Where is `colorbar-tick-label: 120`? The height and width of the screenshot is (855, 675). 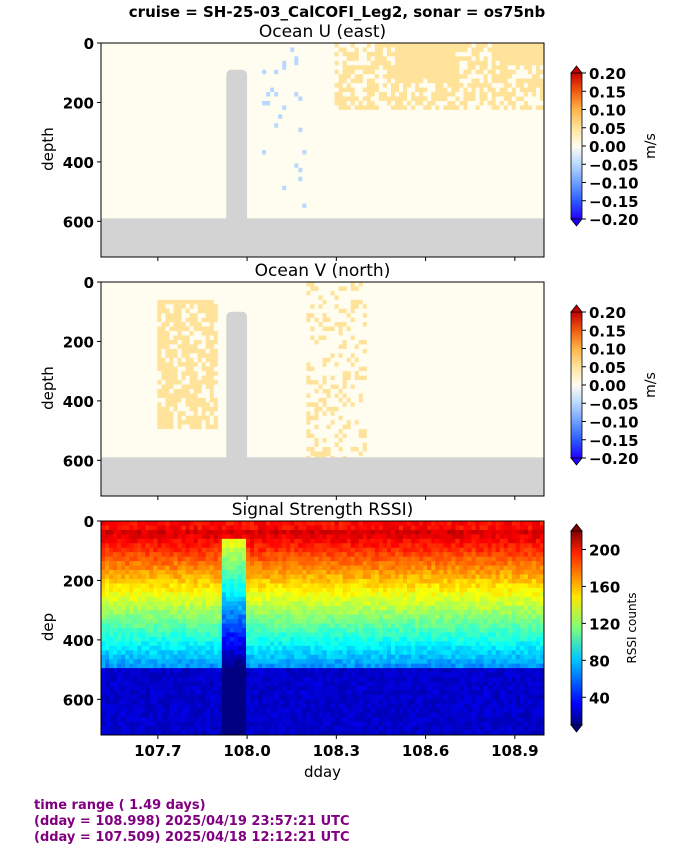
colorbar-tick-label: 120 is located at coordinates (604, 624).